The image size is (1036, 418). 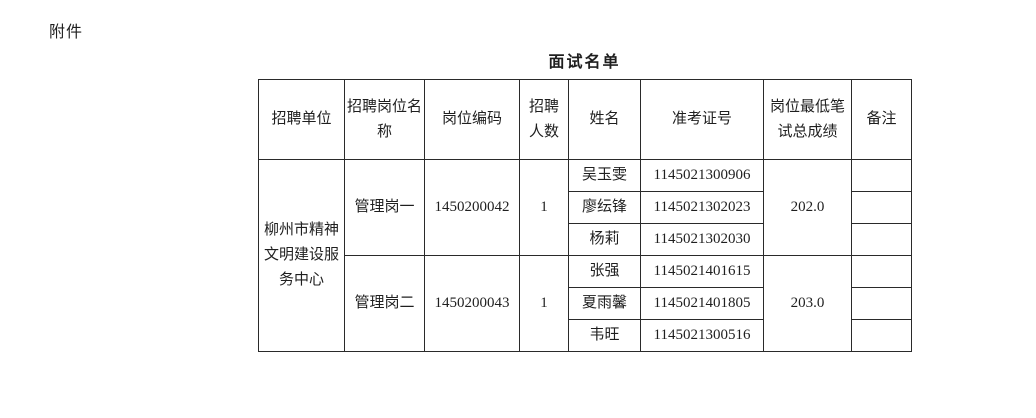 What do you see at coordinates (807, 119) in the screenshot?
I see `header-min-score: 岗位最低笔试总成绩` at bounding box center [807, 119].